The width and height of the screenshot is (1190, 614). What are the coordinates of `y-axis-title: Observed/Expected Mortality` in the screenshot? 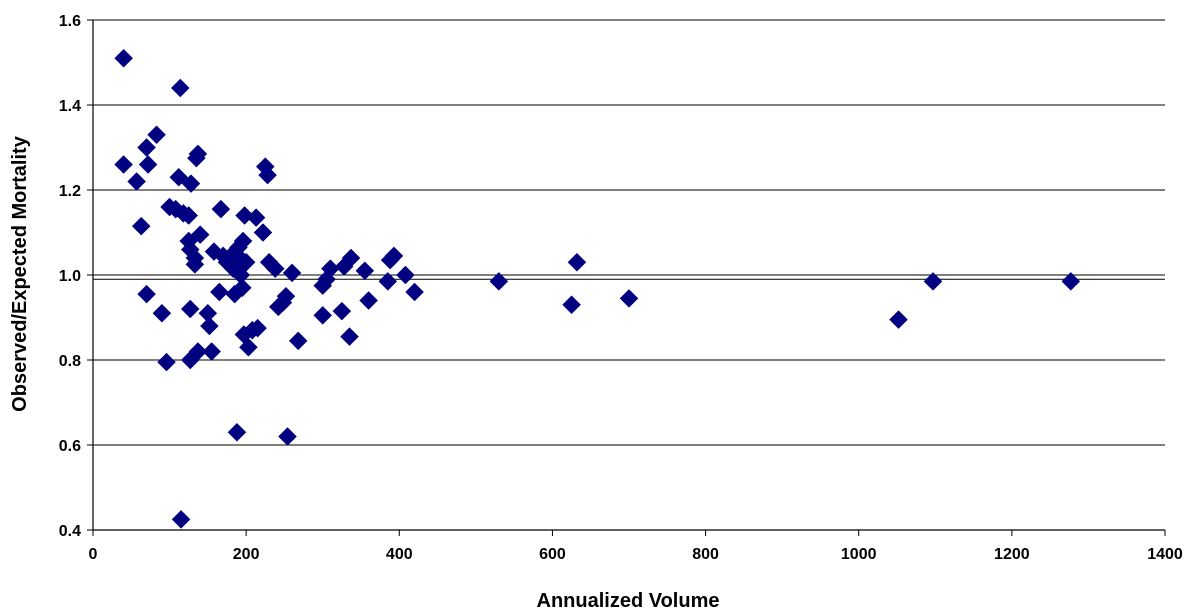 It's located at (20, 273).